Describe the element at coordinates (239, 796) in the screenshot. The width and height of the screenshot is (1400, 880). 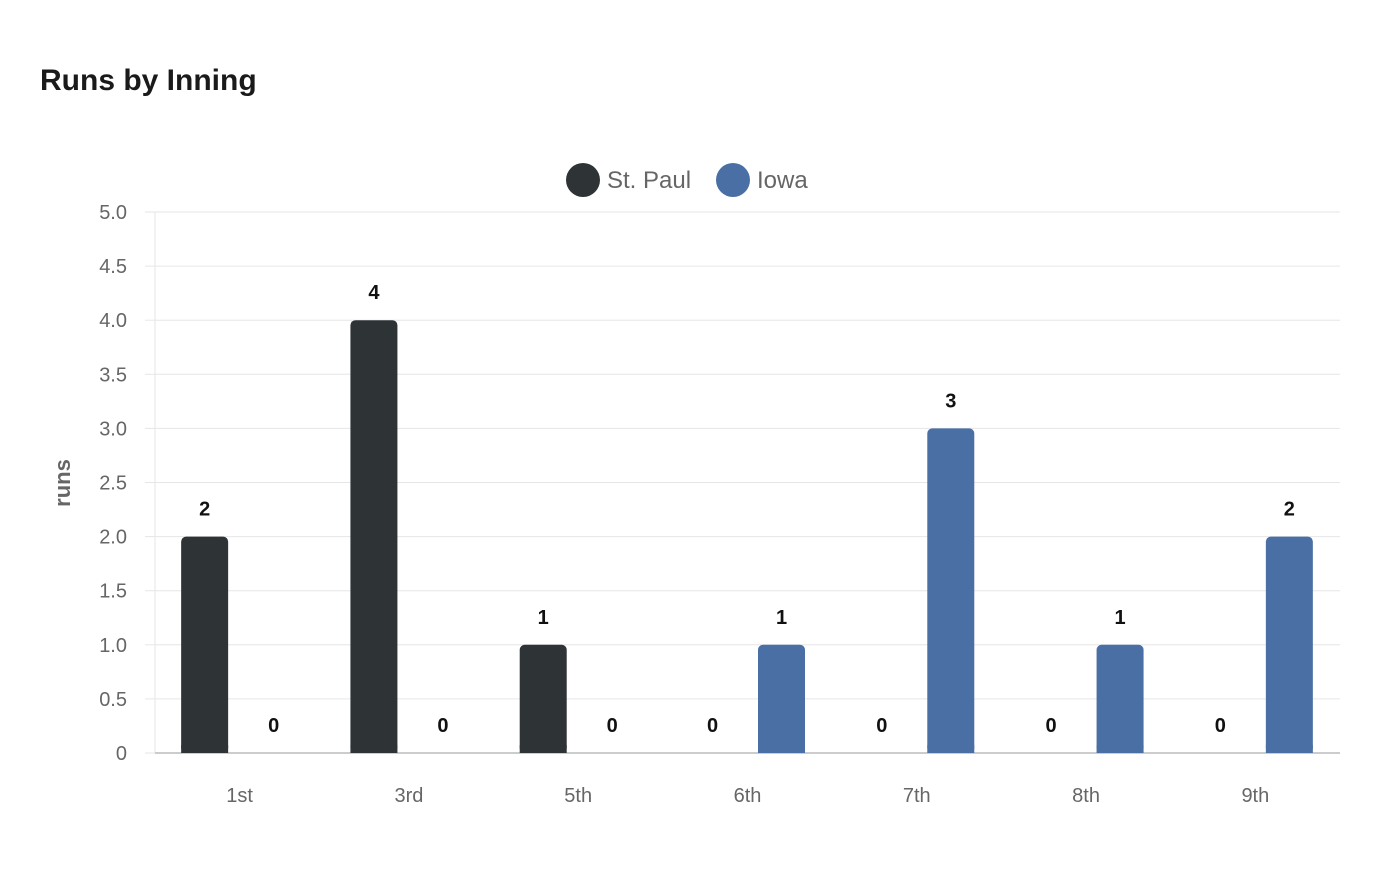
I see `x-tick-label: 1st` at that location.